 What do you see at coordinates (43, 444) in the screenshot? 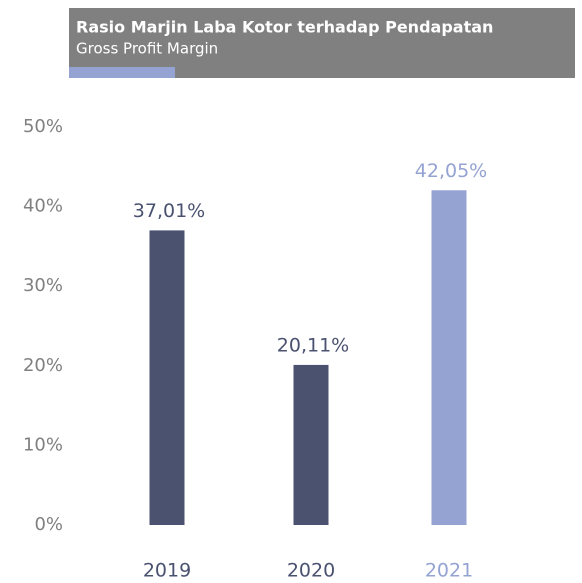
I see `y-tick-label: 10%` at bounding box center [43, 444].